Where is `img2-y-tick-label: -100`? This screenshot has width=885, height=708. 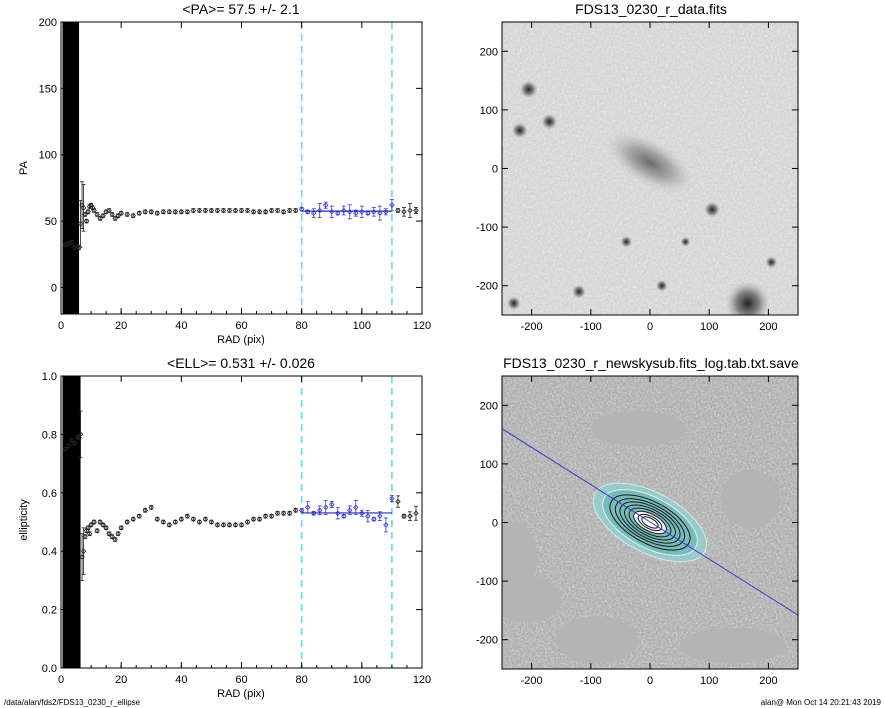 img2-y-tick-label: -100 is located at coordinates (487, 582).